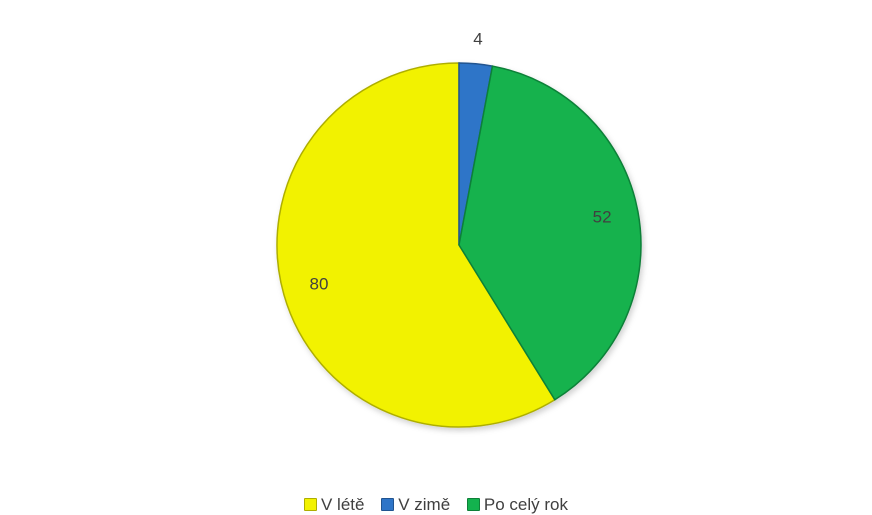 The height and width of the screenshot is (515, 872). I want to click on data-label-summer: 80, so click(318, 283).